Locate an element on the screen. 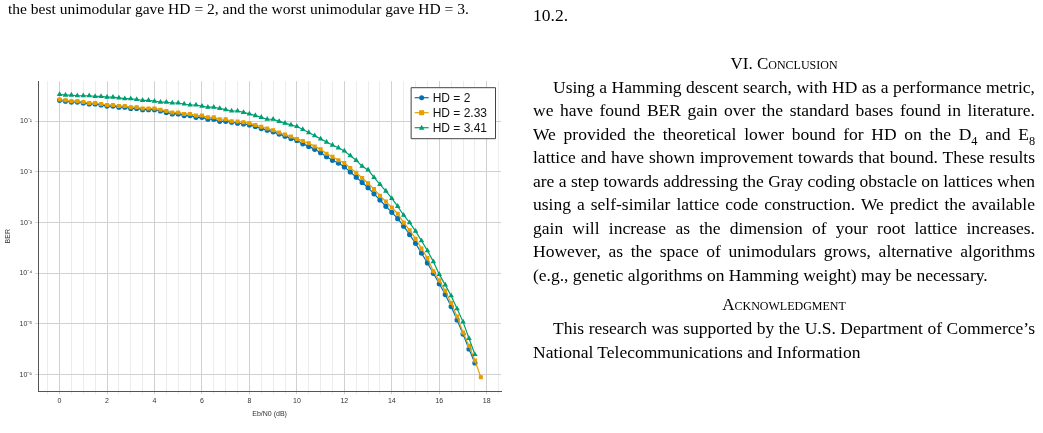 The width and height of the screenshot is (1043, 433). legend-label: HD = 3.41 is located at coordinates (460, 127).